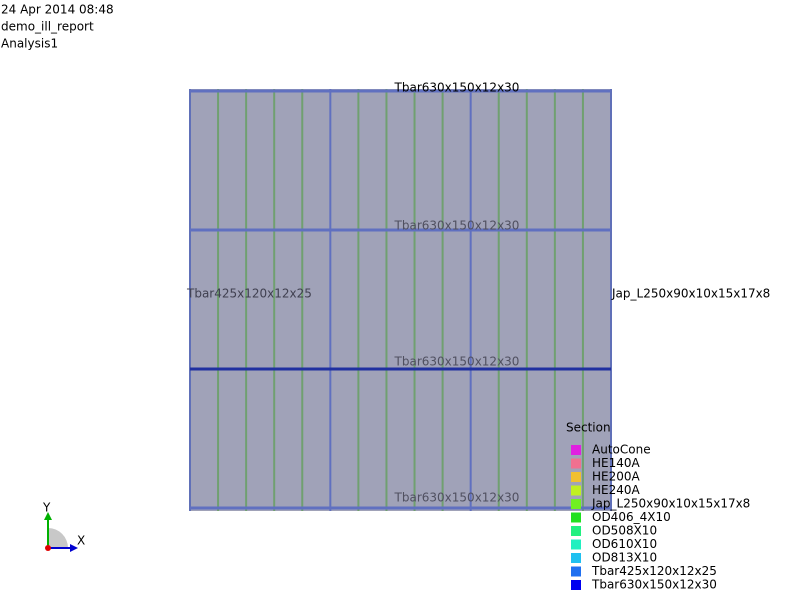 This screenshot has height=604, width=800. Describe the element at coordinates (631, 517) in the screenshot. I see `legend-label: OD406_4X10` at that location.